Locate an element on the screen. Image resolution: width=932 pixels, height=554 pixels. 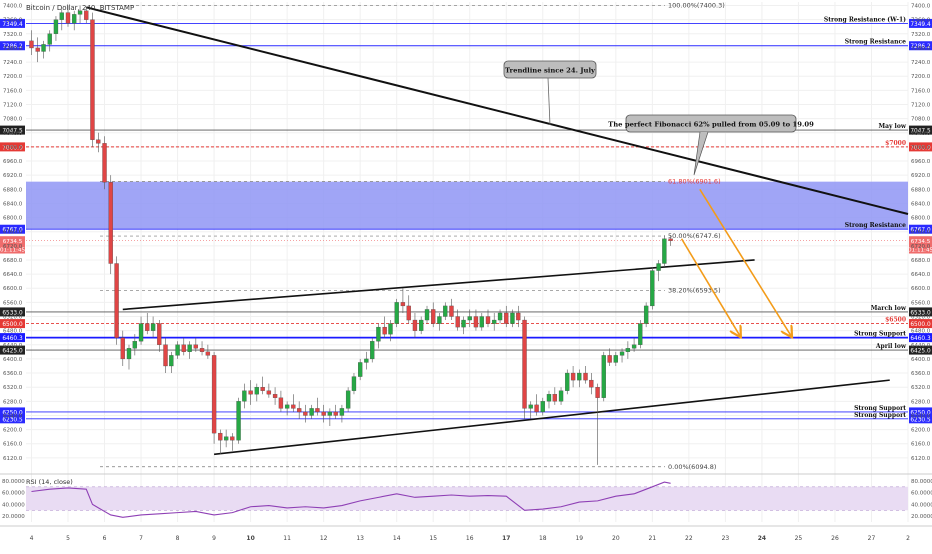
price-axis-label-left: 6840.0 is located at coordinates (13, 204).